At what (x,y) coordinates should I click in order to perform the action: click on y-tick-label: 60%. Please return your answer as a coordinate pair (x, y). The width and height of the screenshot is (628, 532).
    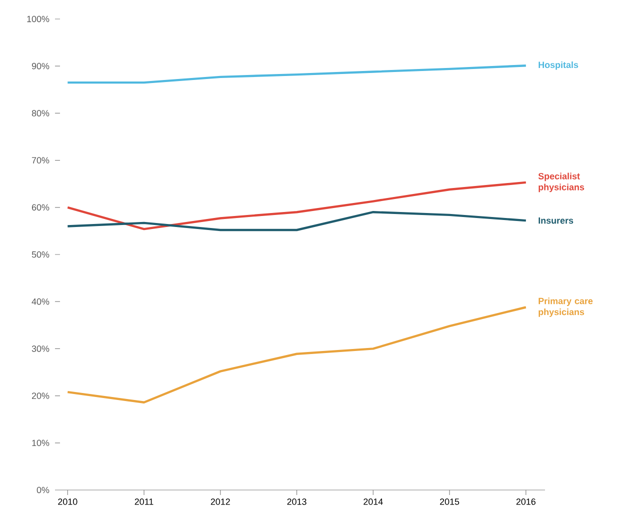
    Looking at the image, I should click on (41, 207).